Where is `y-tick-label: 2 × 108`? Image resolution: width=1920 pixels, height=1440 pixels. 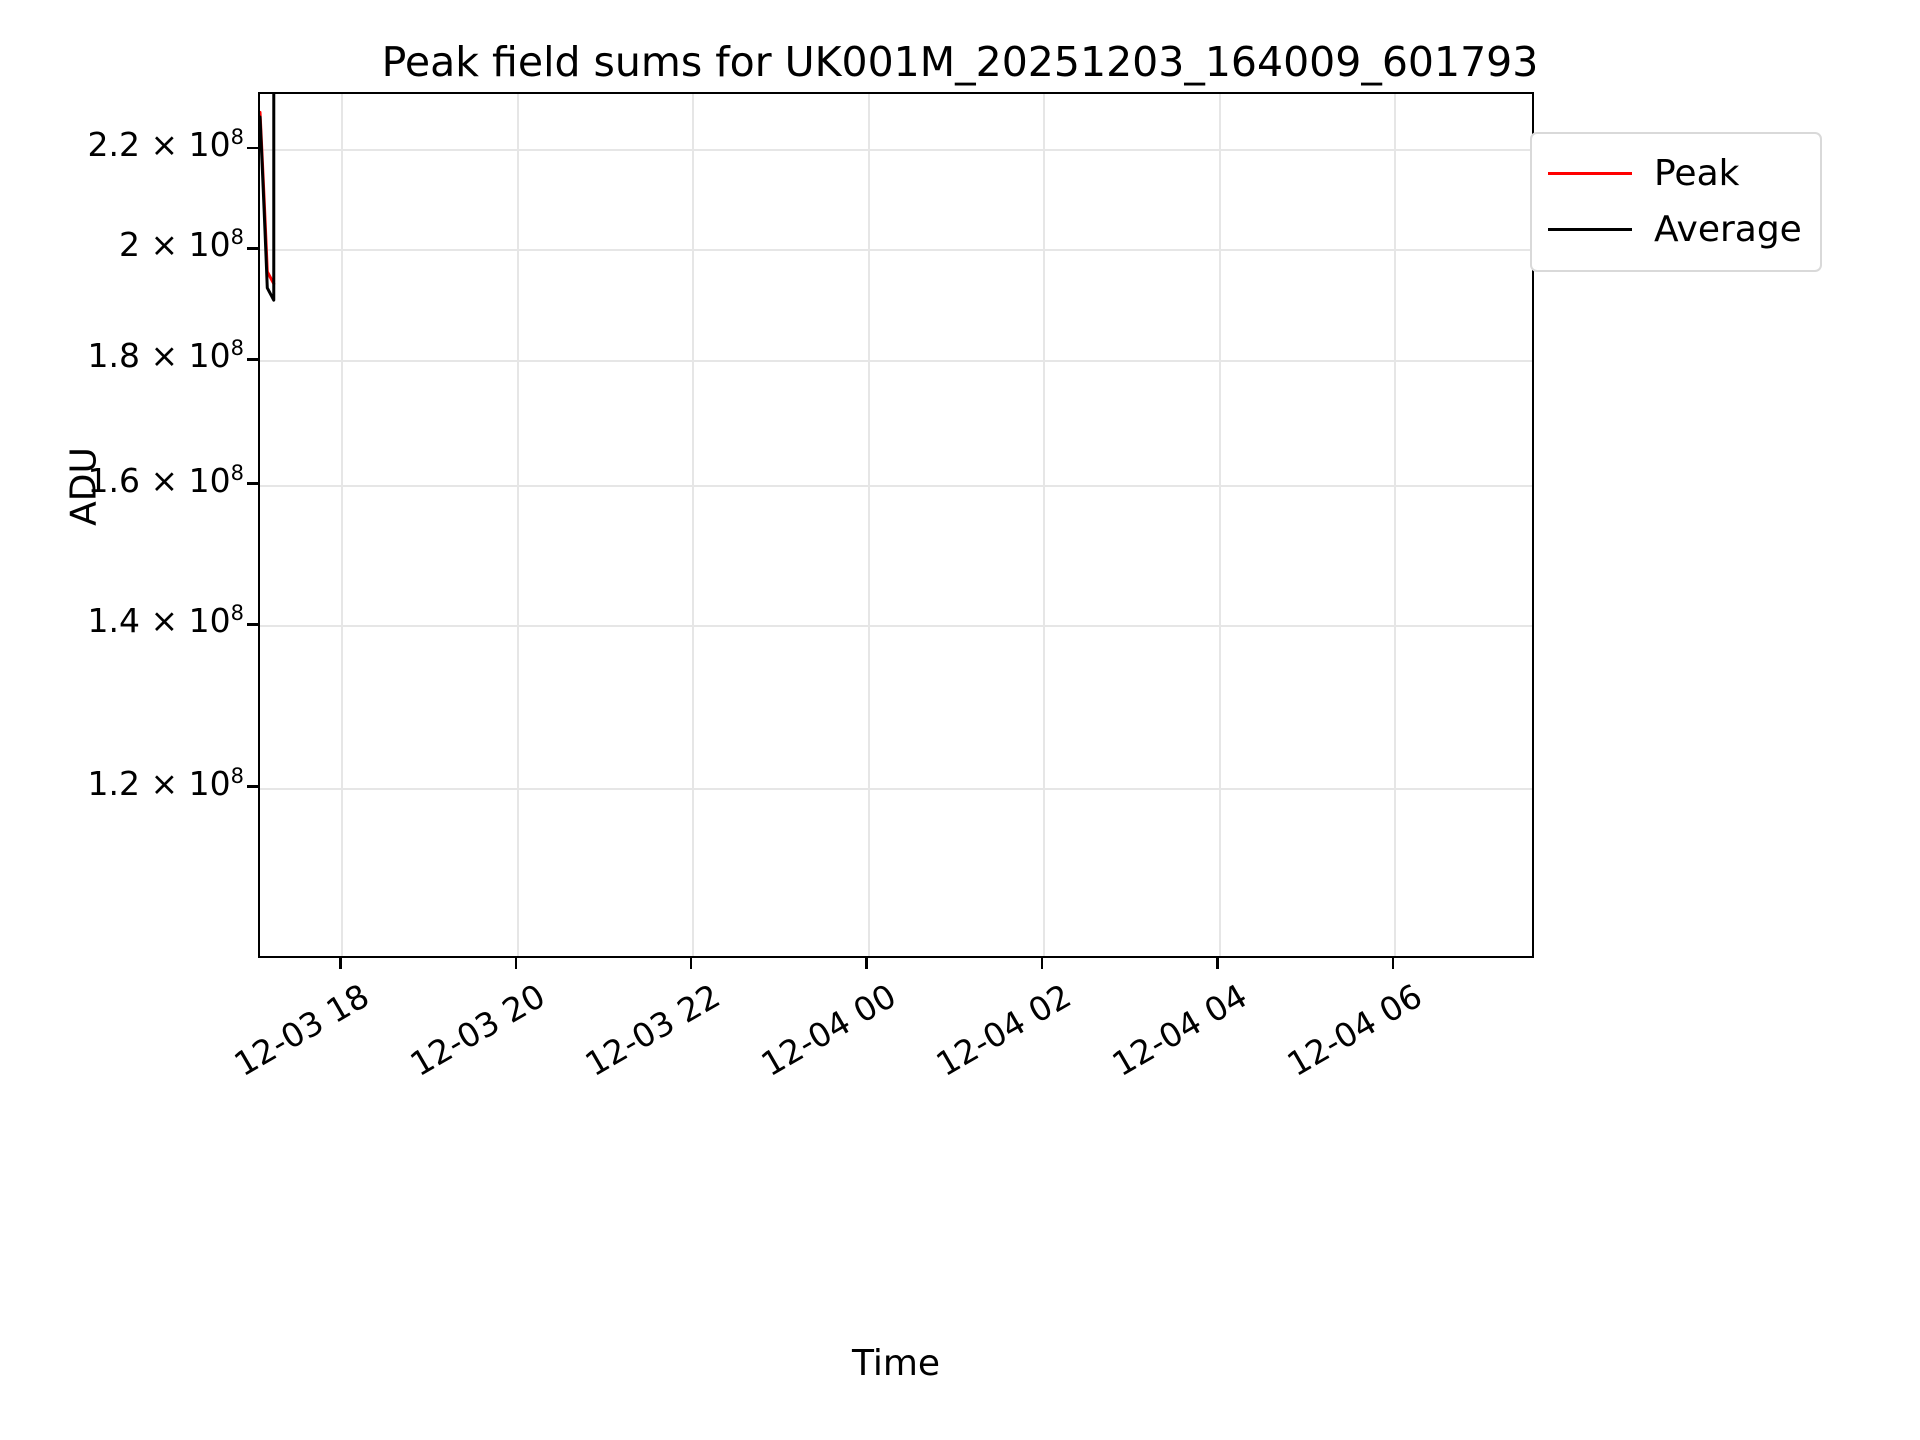 y-tick-label: 2 × 108 is located at coordinates (181, 245).